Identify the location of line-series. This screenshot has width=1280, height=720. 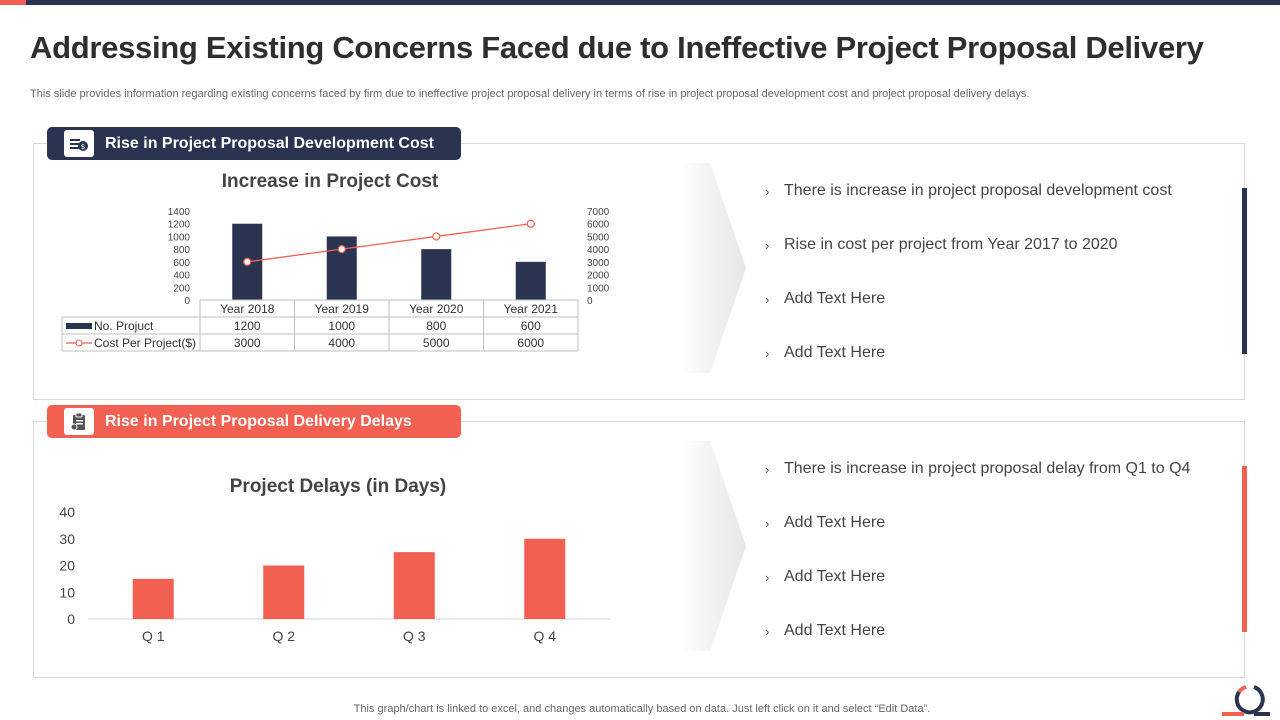
(389, 243).